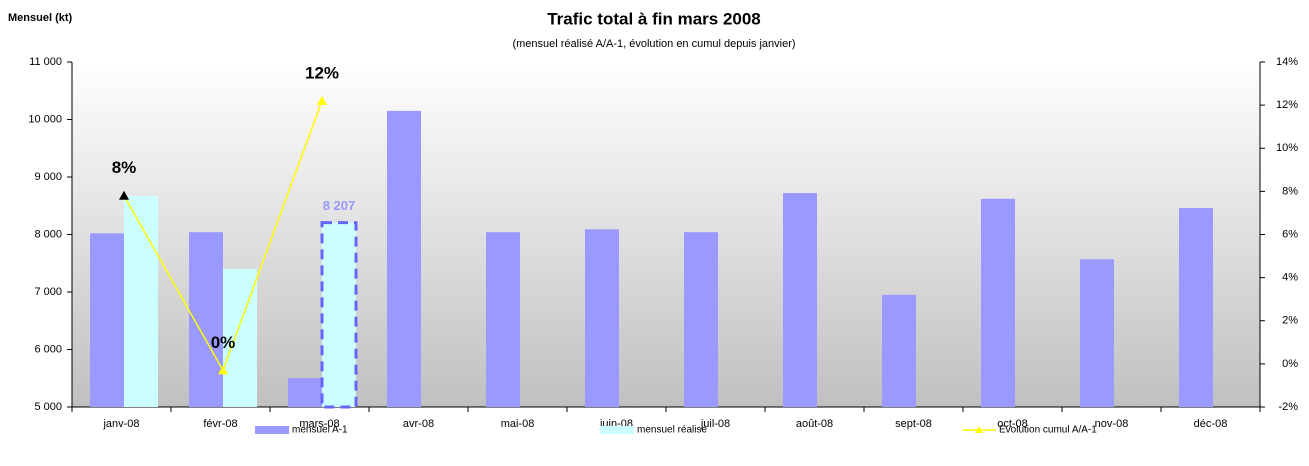 The height and width of the screenshot is (466, 1309). I want to click on x-tick-label: sept-08, so click(913, 424).